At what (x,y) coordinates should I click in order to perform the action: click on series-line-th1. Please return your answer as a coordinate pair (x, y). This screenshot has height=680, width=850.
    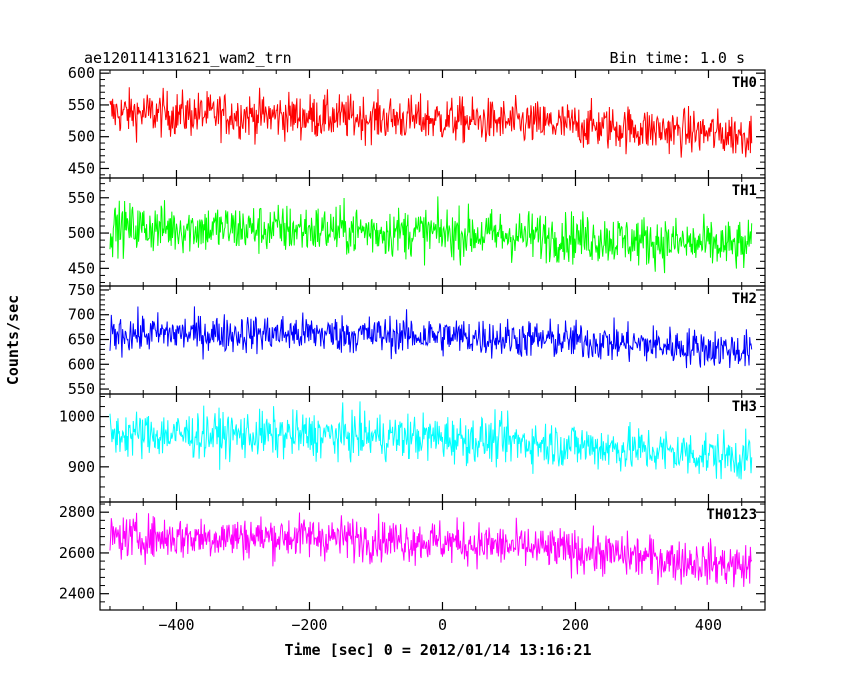
    Looking at the image, I should click on (431, 235).